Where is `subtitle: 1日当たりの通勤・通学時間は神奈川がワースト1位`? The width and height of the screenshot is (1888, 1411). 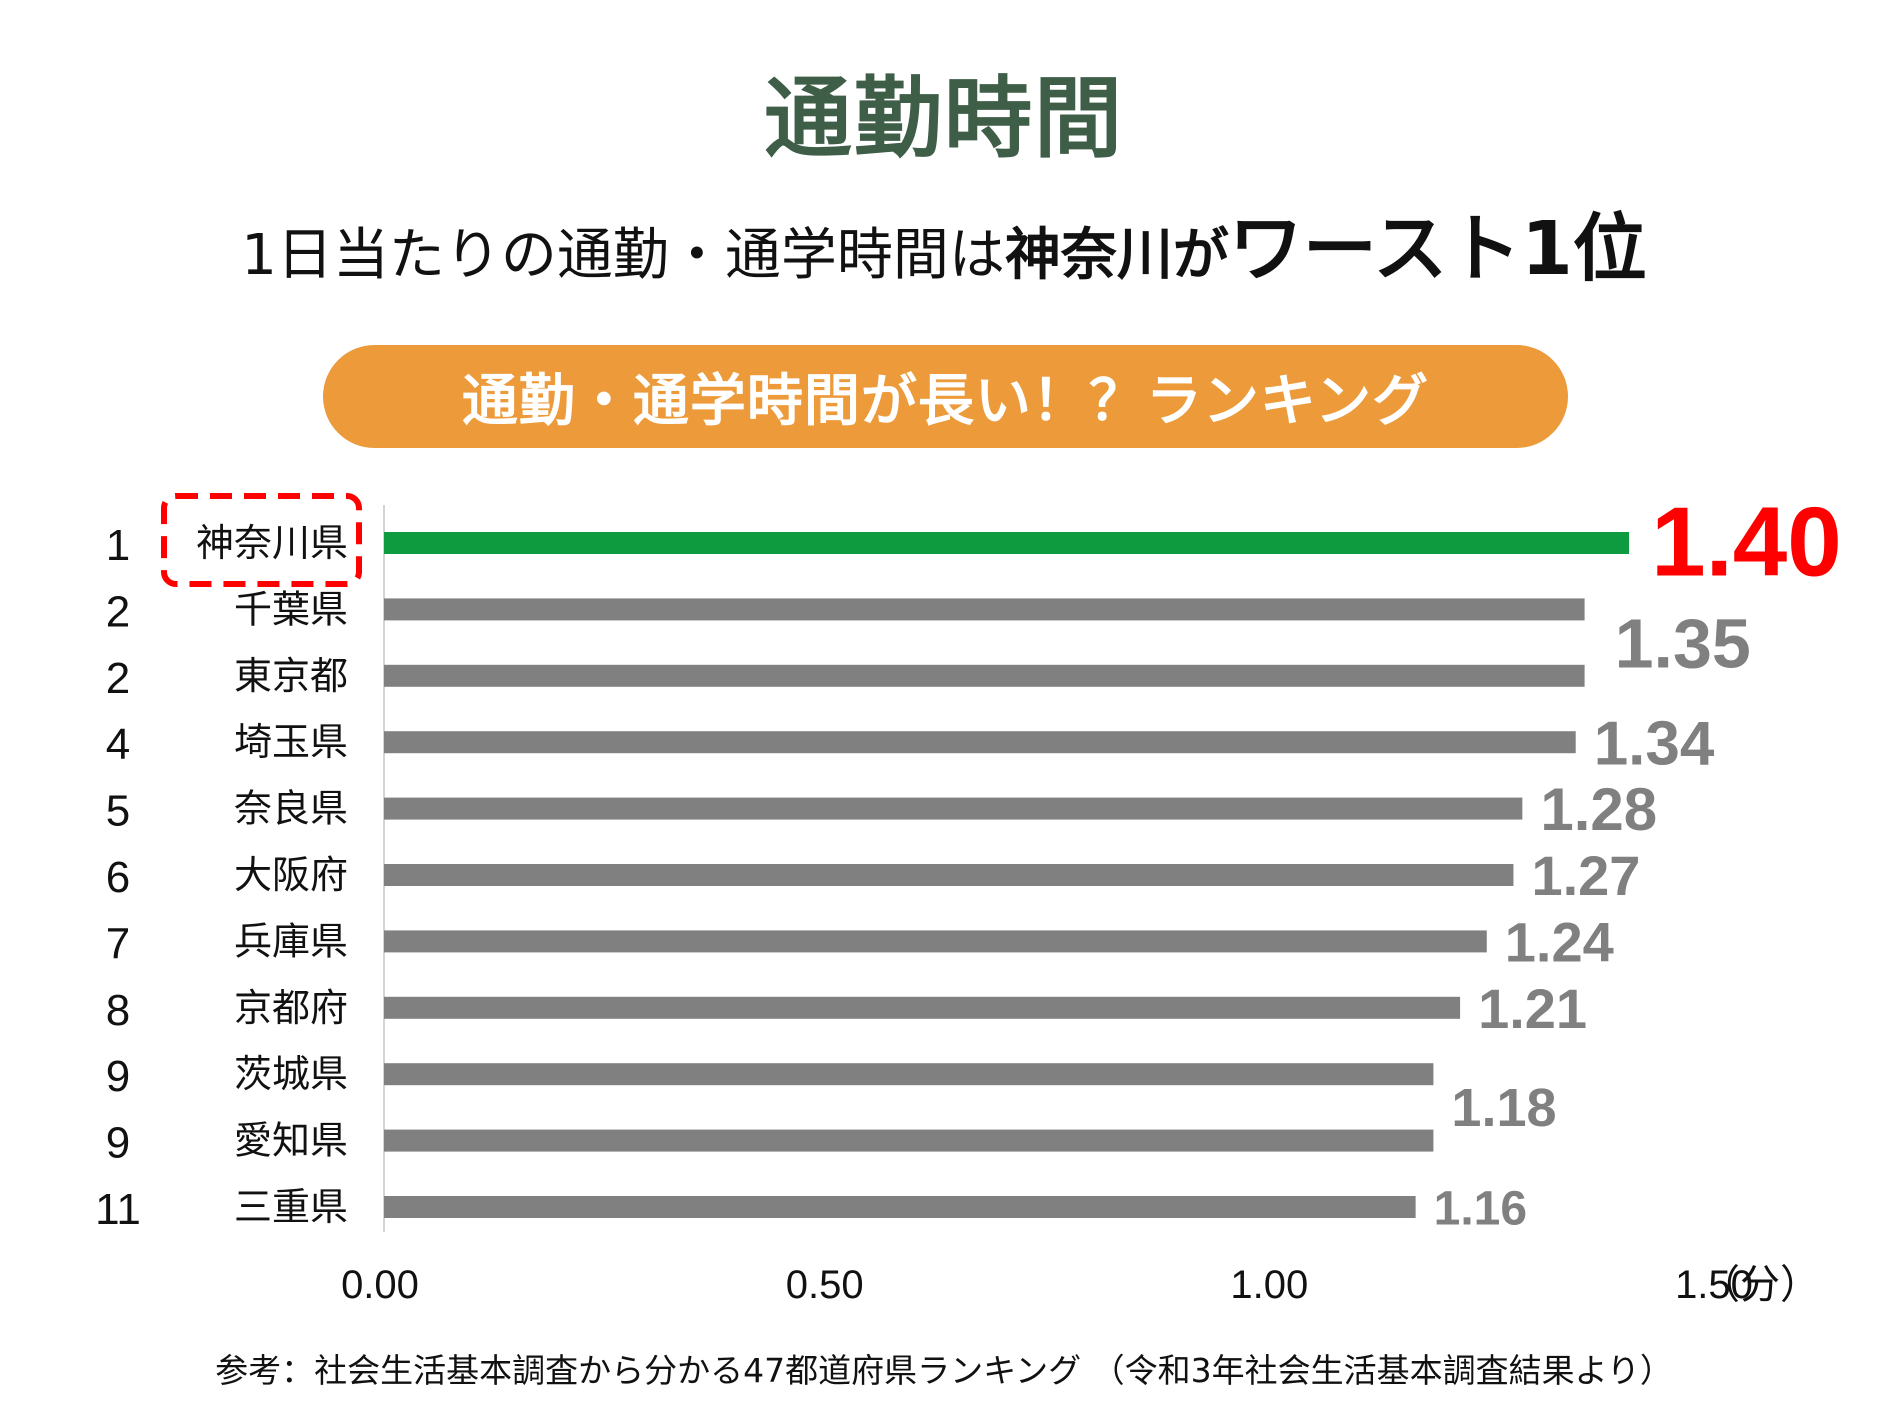
subtitle: 1日当たりの通勤・通学時間は神奈川がワースト1位 is located at coordinates (944, 249).